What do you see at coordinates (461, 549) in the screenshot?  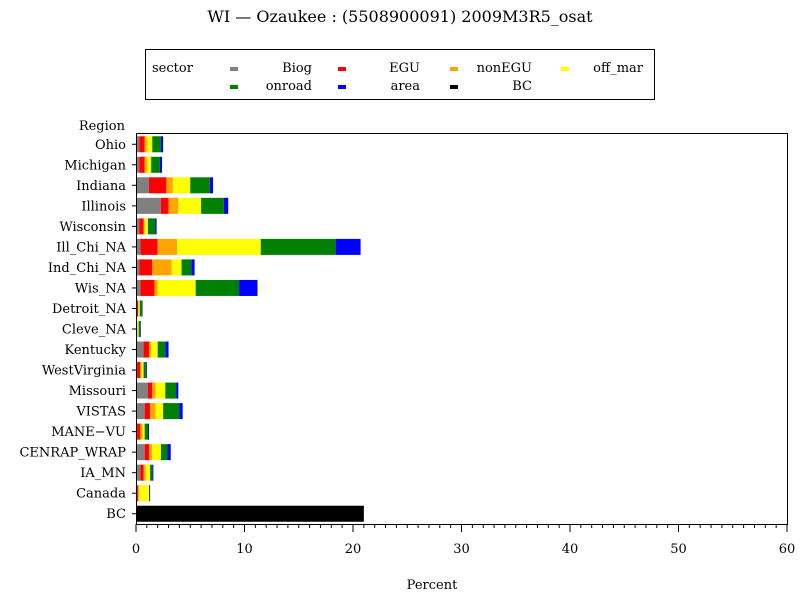 I see `x-tick-label-30: 30` at bounding box center [461, 549].